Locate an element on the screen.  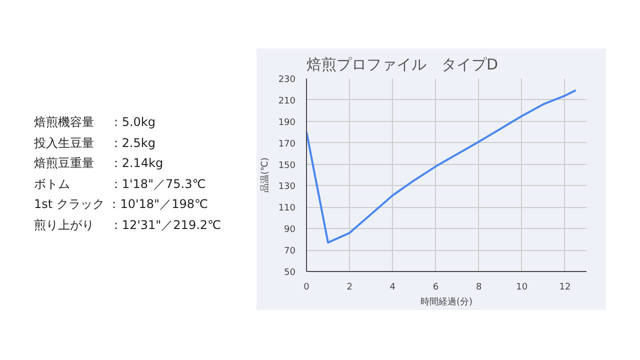
y-tick-label: 150 is located at coordinates (287, 165).